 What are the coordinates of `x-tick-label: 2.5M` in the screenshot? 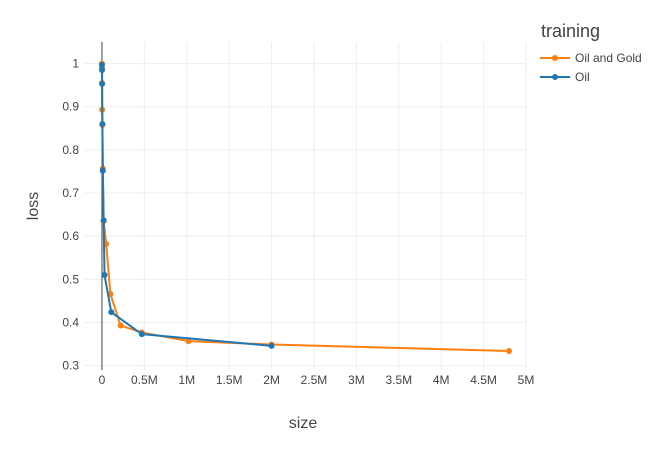 It's located at (314, 380).